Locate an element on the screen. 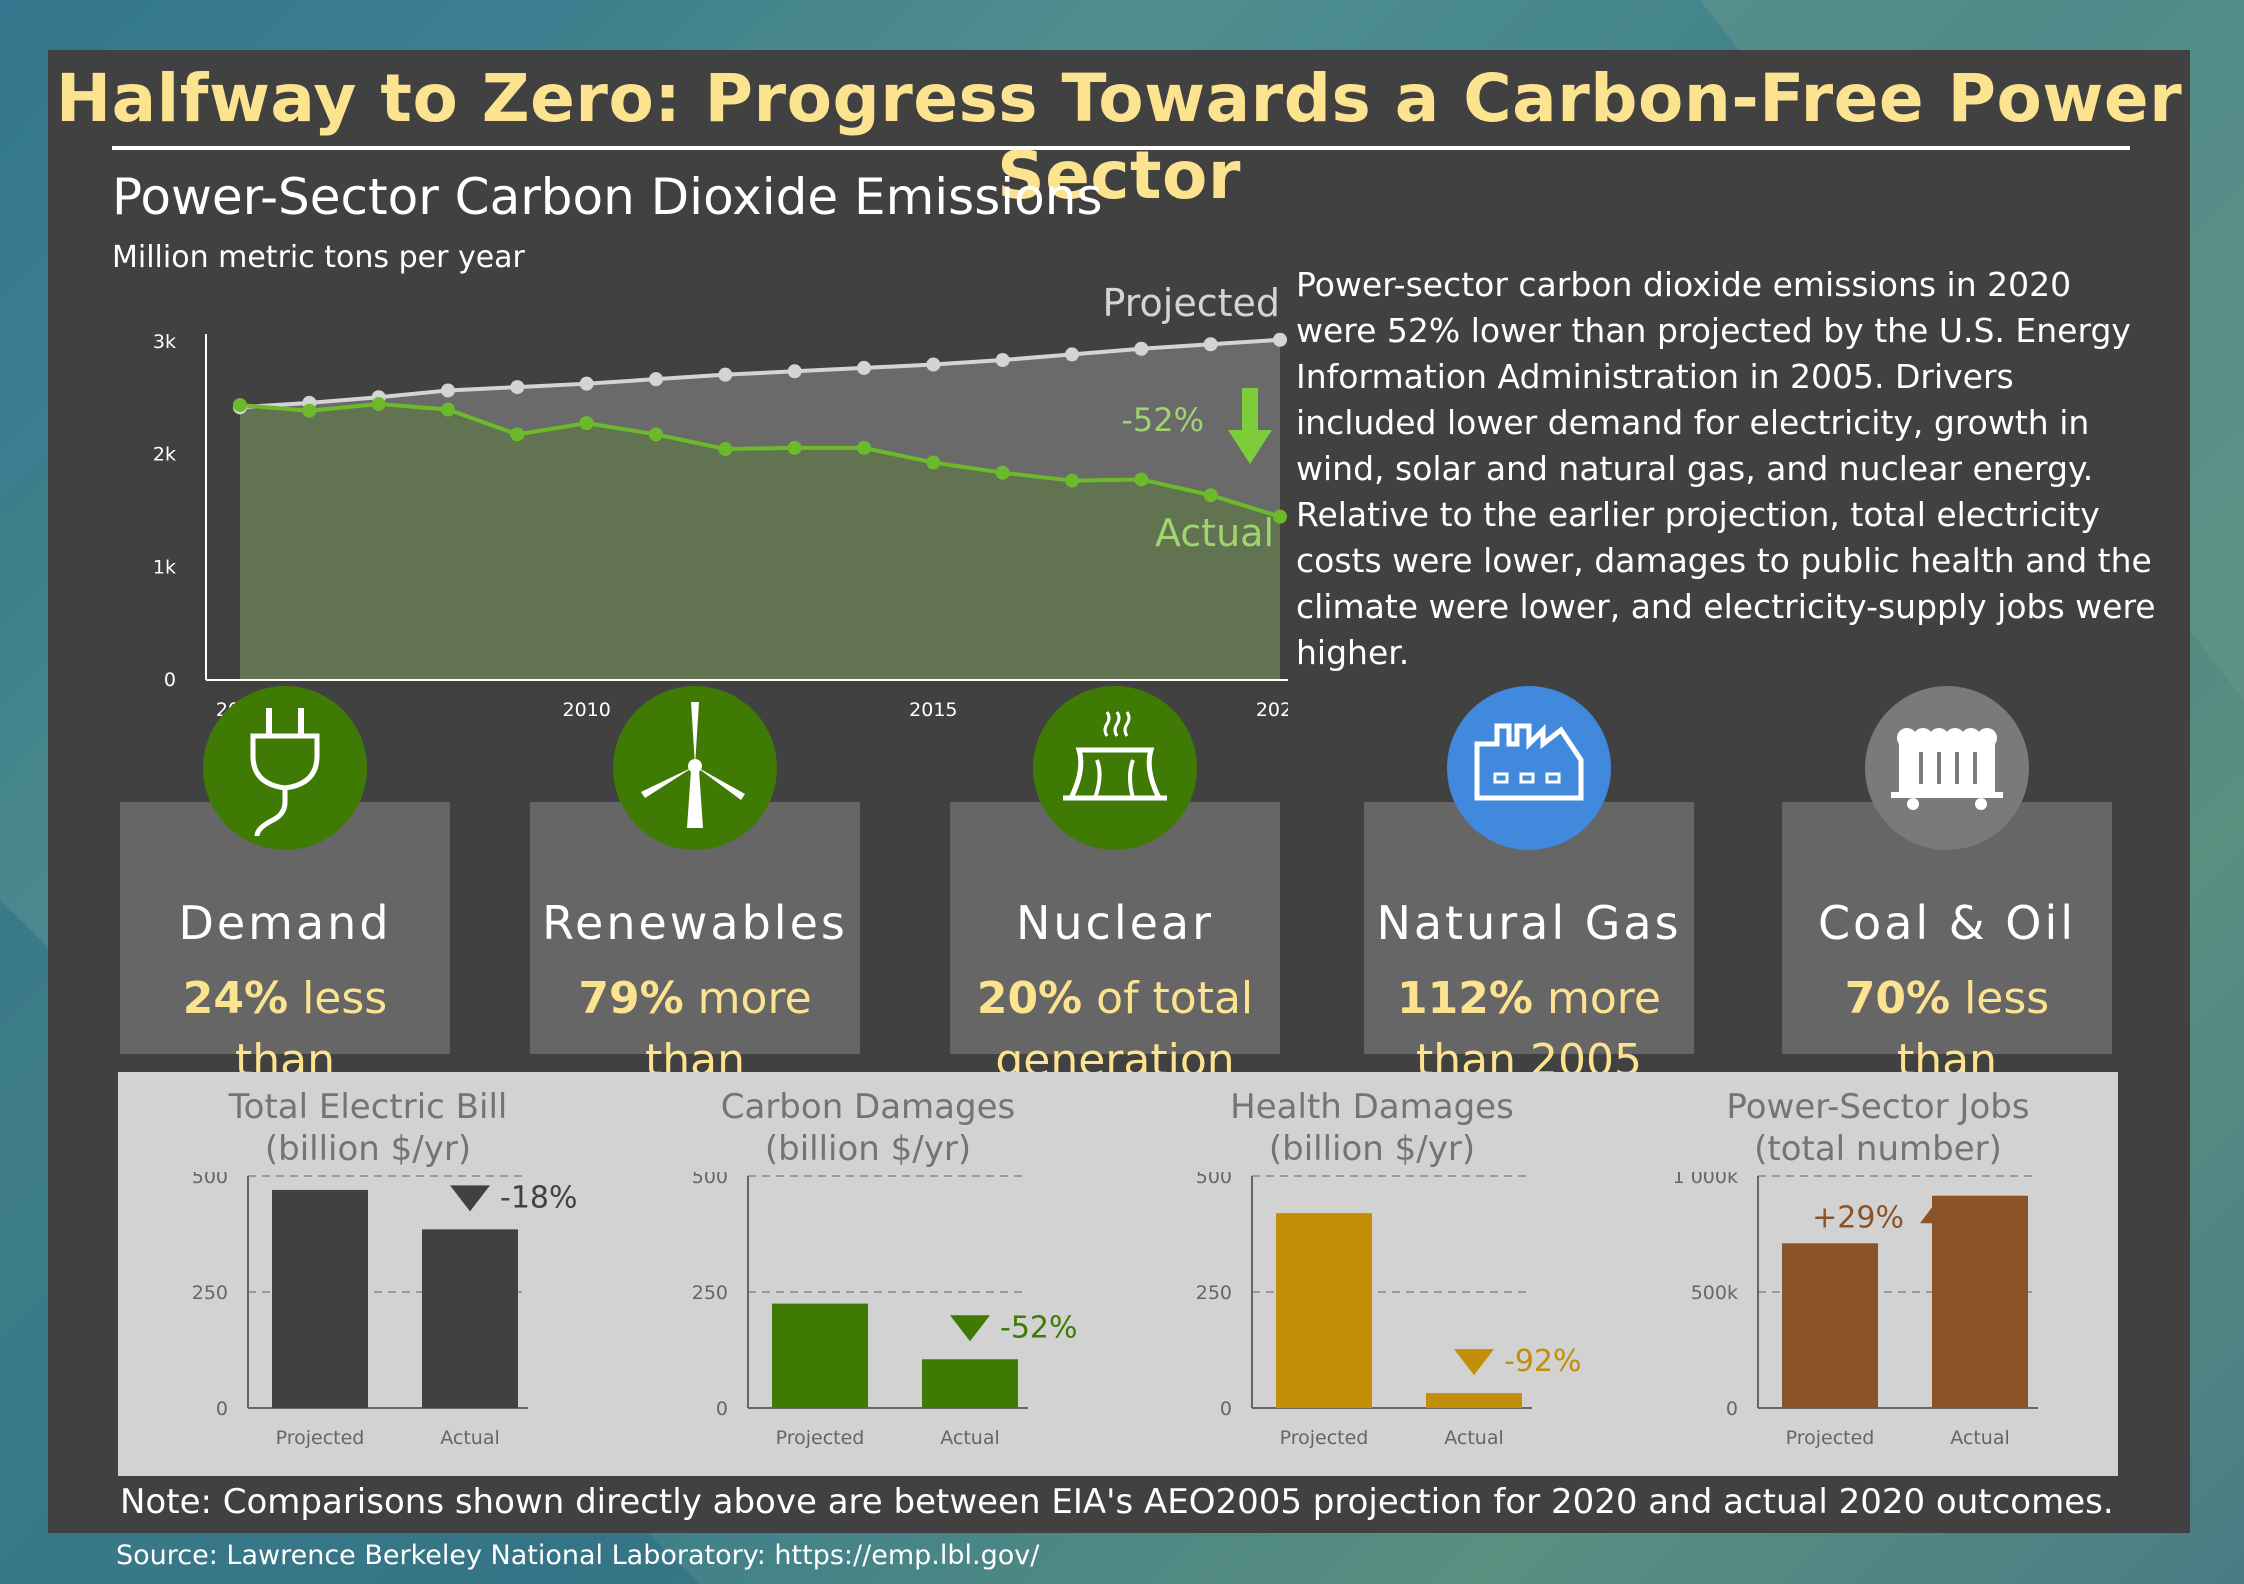 This screenshot has height=1584, width=2244. cooling-tower-icon is located at coordinates (1115, 768).